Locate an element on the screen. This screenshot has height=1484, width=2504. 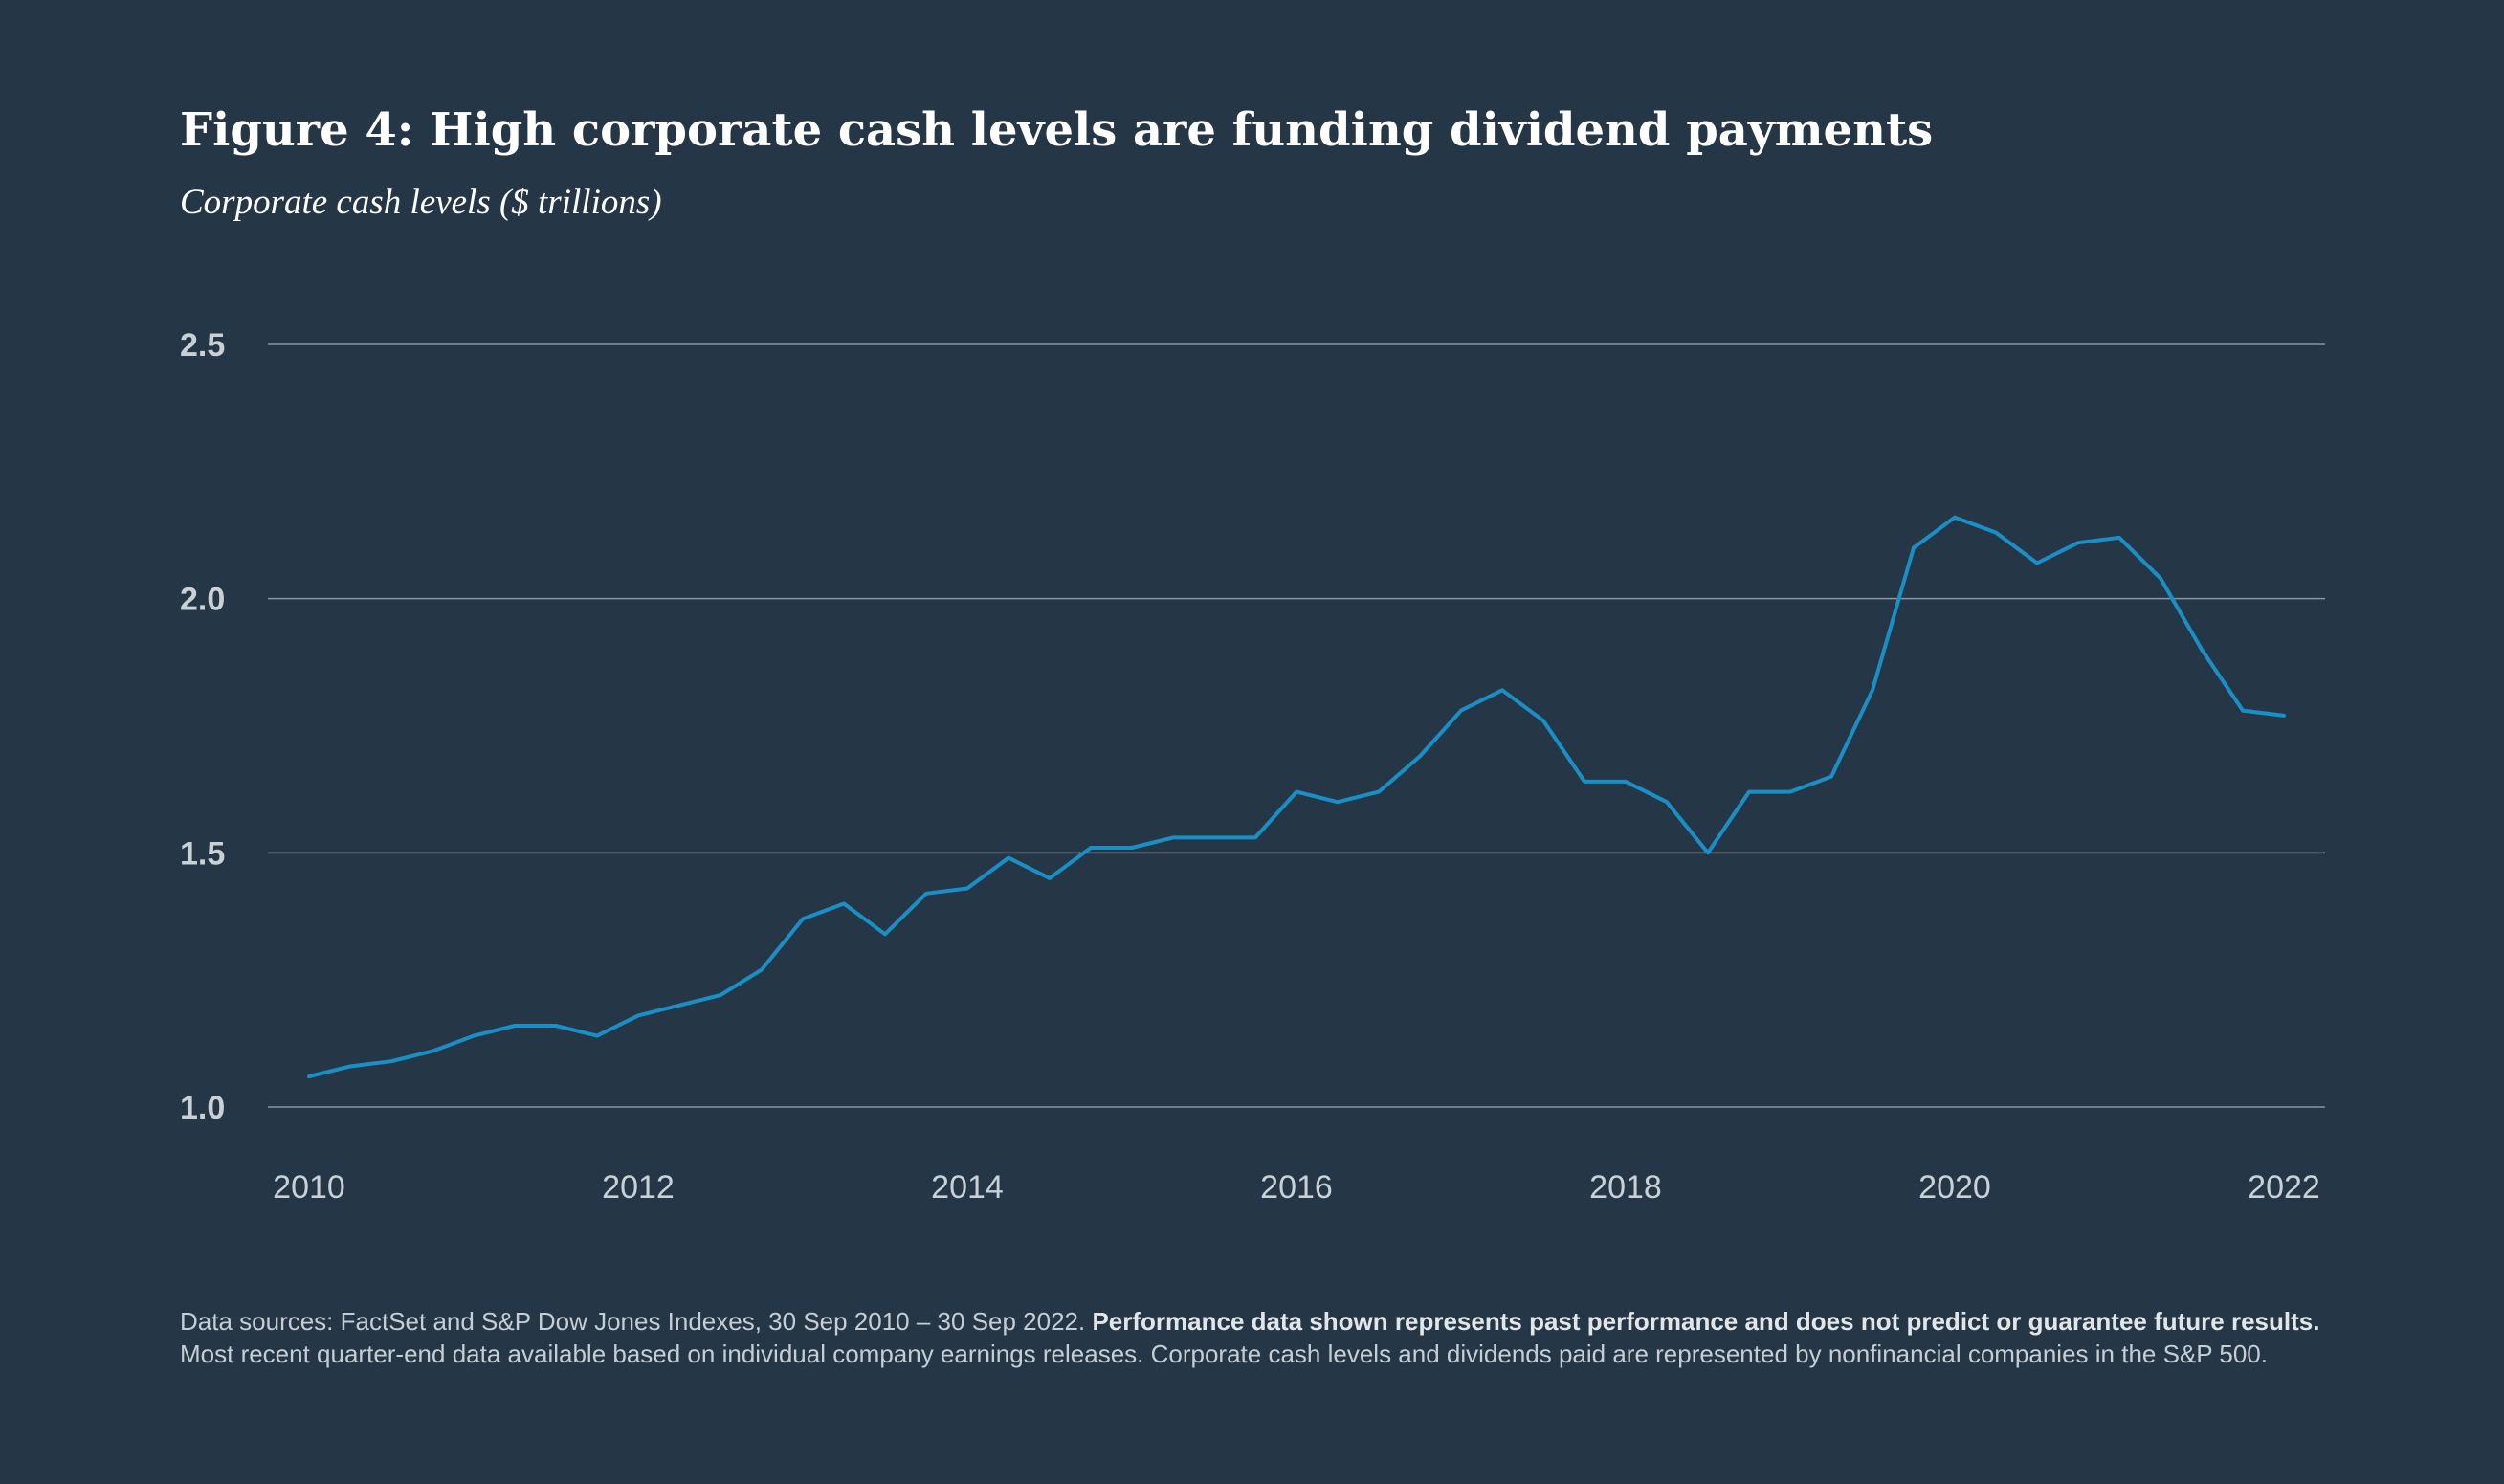
x-tick-label: 2022 is located at coordinates (2284, 1187).